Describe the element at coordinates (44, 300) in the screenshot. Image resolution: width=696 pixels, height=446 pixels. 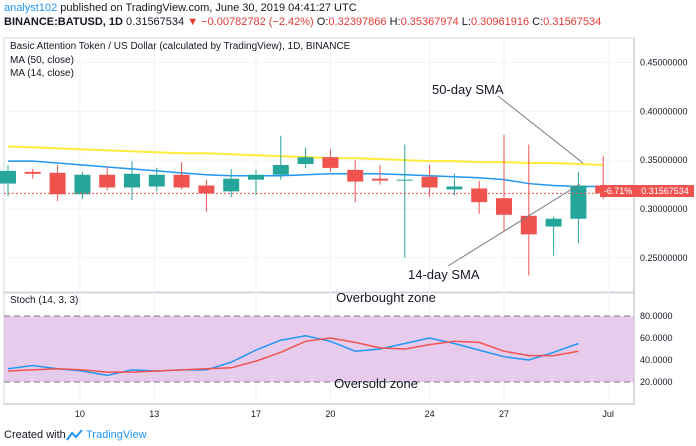
I see `stoch-title: Stoch (14, 3, 3)` at that location.